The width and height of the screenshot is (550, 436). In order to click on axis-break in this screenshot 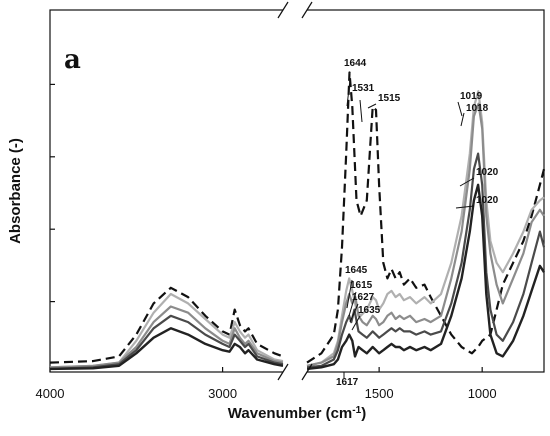, I will do `click(295, 191)`.